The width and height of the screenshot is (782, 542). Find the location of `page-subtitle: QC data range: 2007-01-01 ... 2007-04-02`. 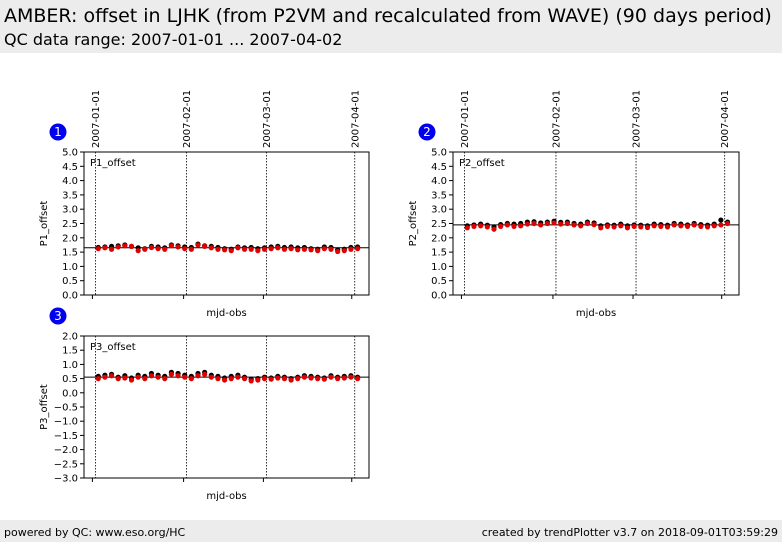

page-subtitle: QC data range: 2007-01-01 ... 2007-04-02 is located at coordinates (173, 39).